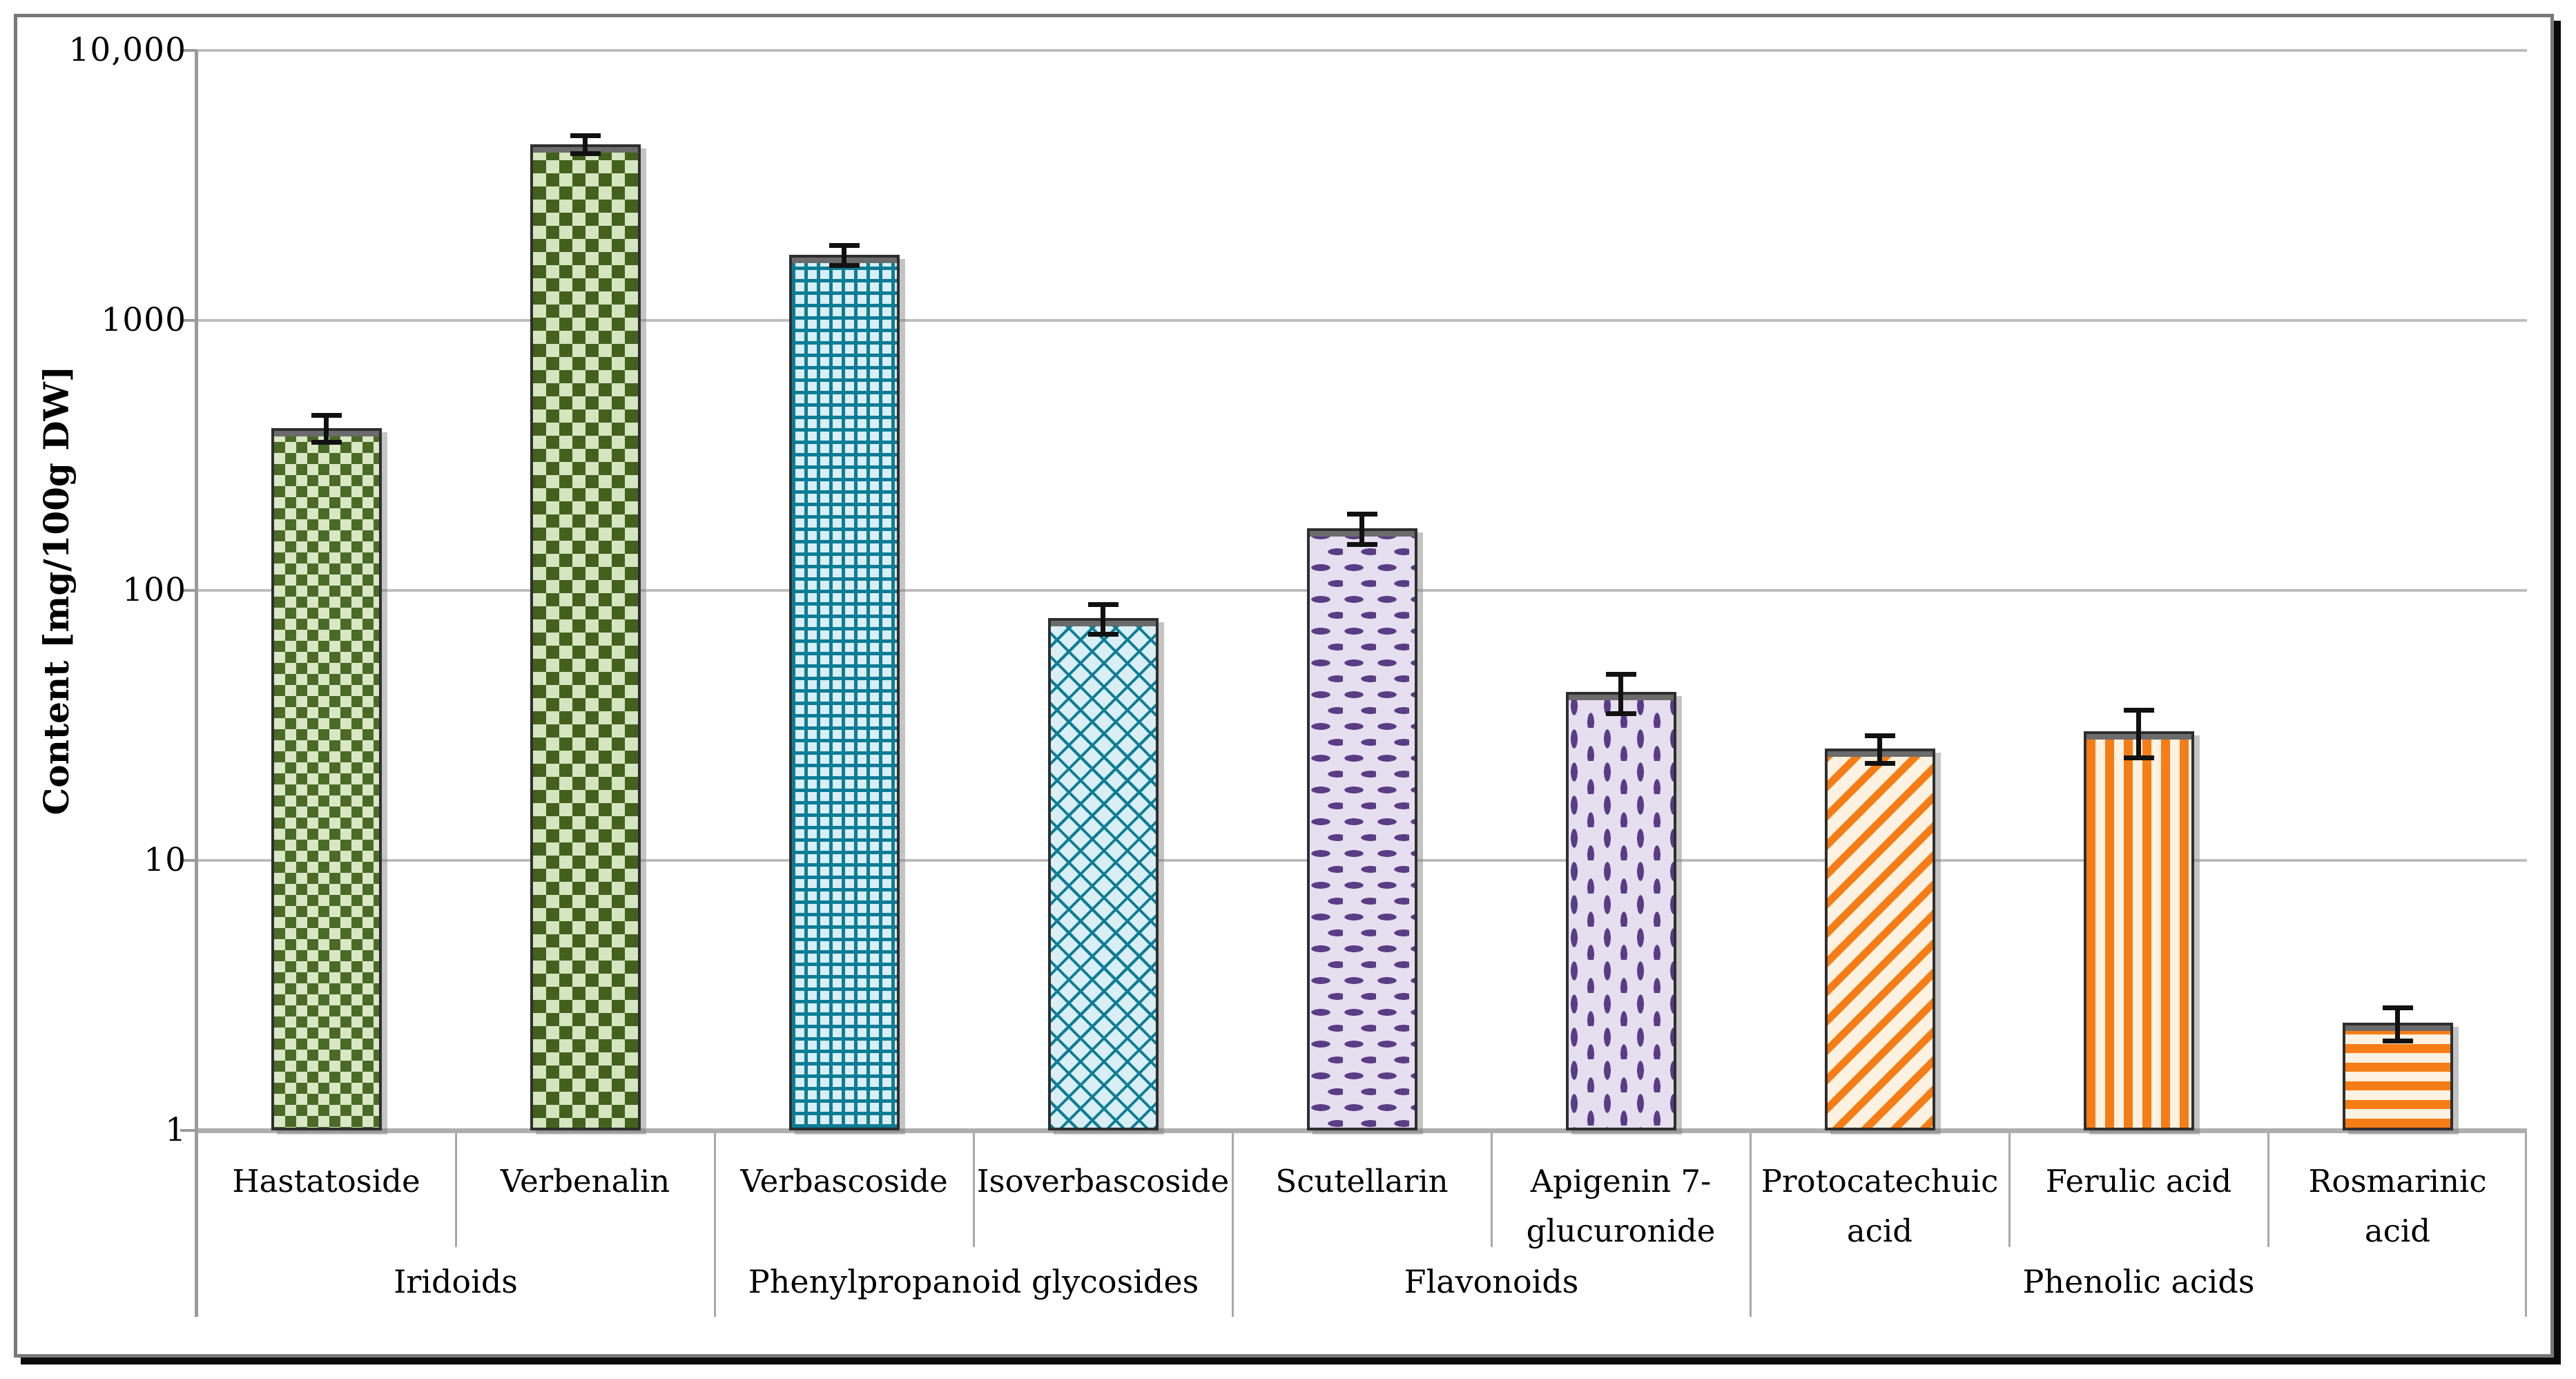 This screenshot has width=2576, height=1379. I want to click on error-bar-line-scutellarin, so click(1361, 529).